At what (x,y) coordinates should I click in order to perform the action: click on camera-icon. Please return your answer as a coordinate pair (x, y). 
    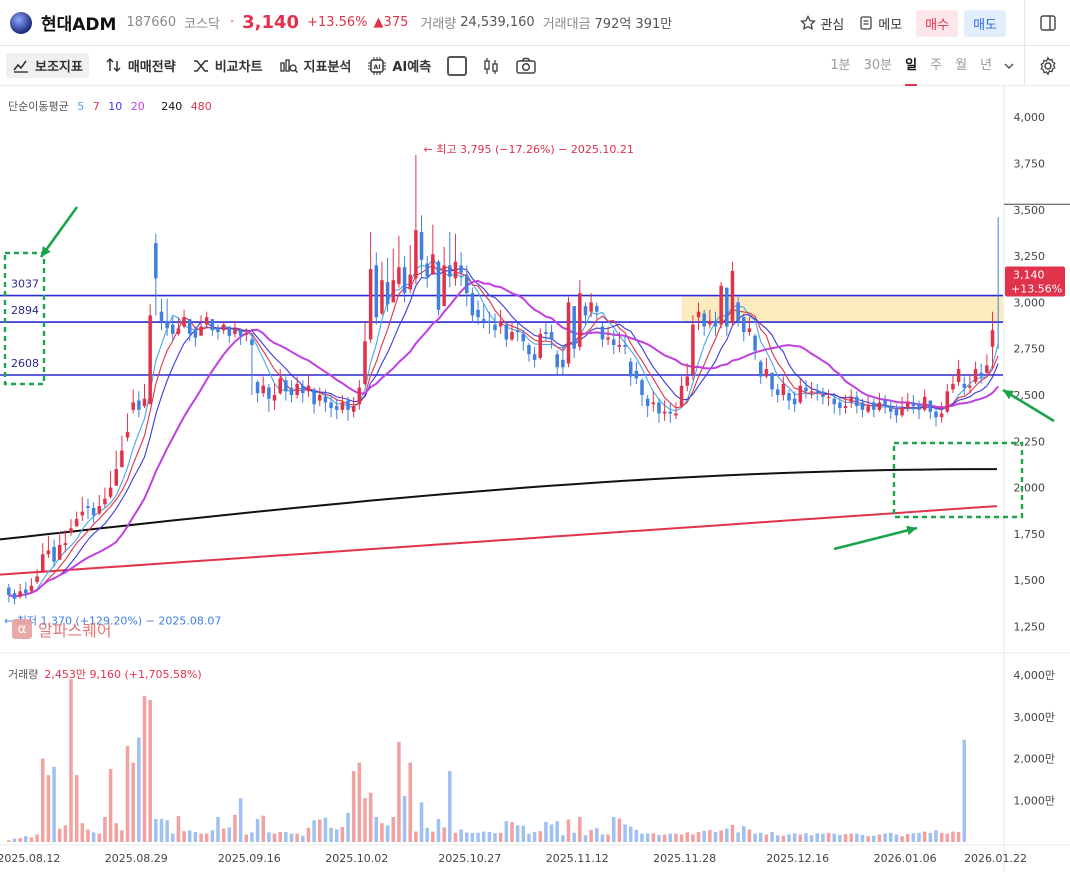
    Looking at the image, I should click on (526, 66).